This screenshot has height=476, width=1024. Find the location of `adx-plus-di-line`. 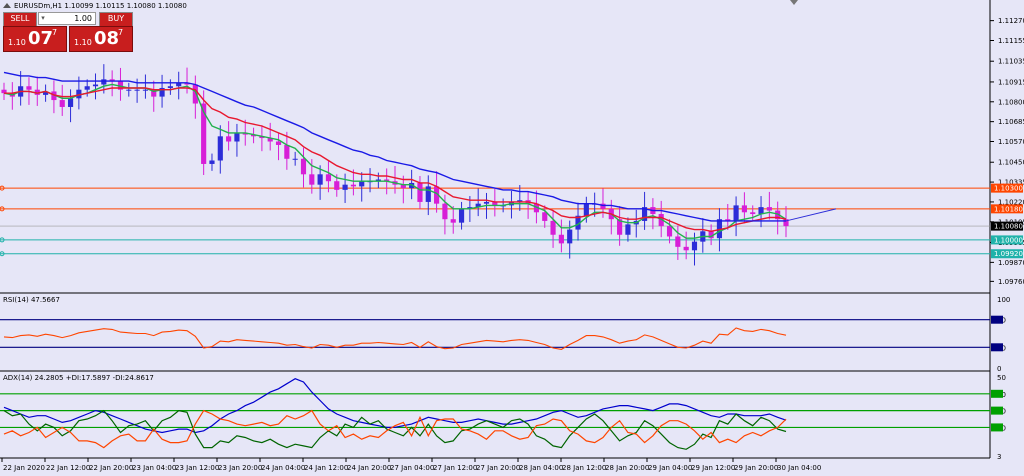

adx-plus-di-line is located at coordinates (395, 429).